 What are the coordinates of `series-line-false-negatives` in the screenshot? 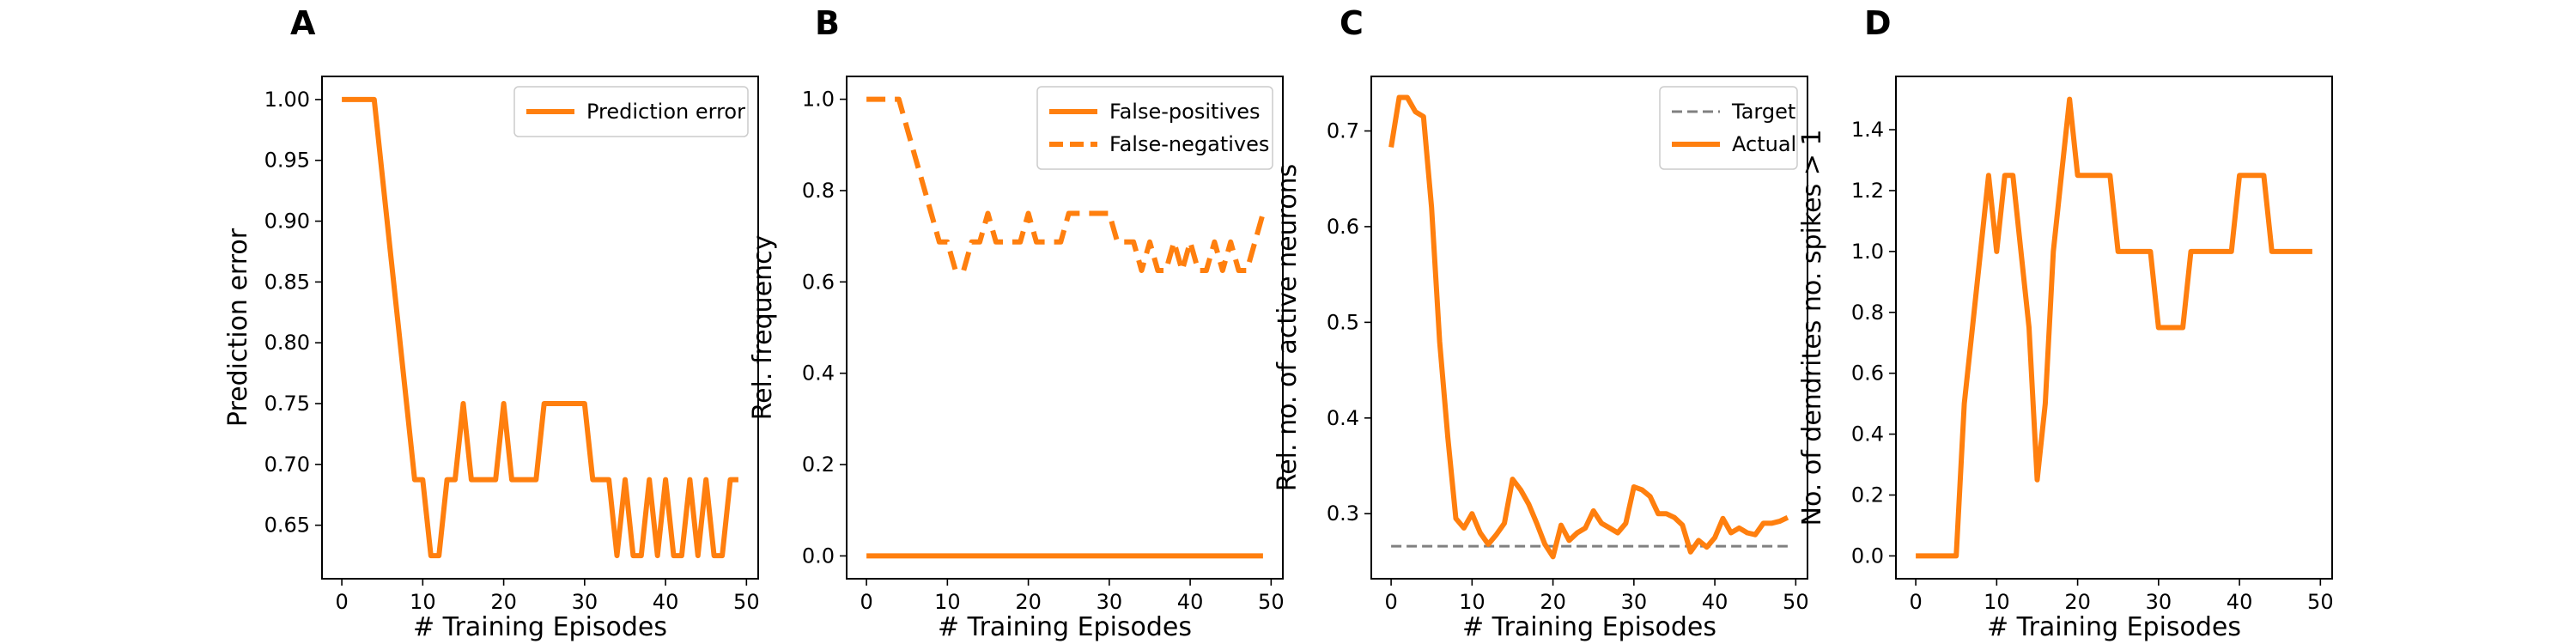 It's located at (1066, 185).